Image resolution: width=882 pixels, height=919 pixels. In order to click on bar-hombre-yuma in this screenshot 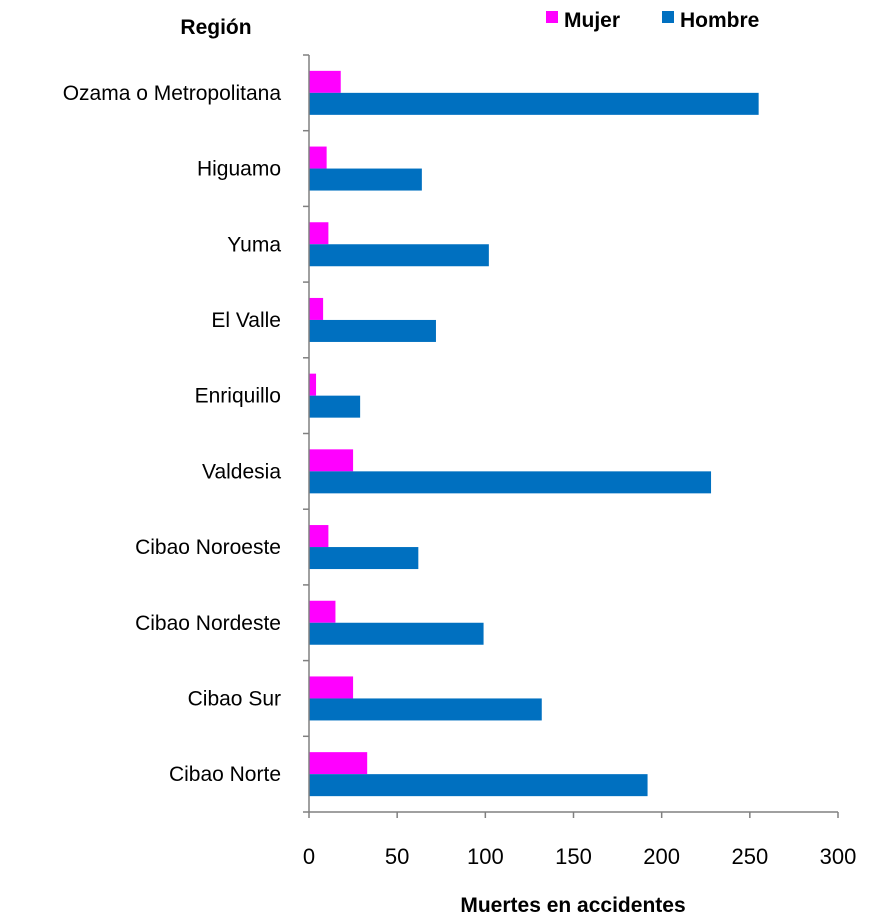, I will do `click(399, 255)`.